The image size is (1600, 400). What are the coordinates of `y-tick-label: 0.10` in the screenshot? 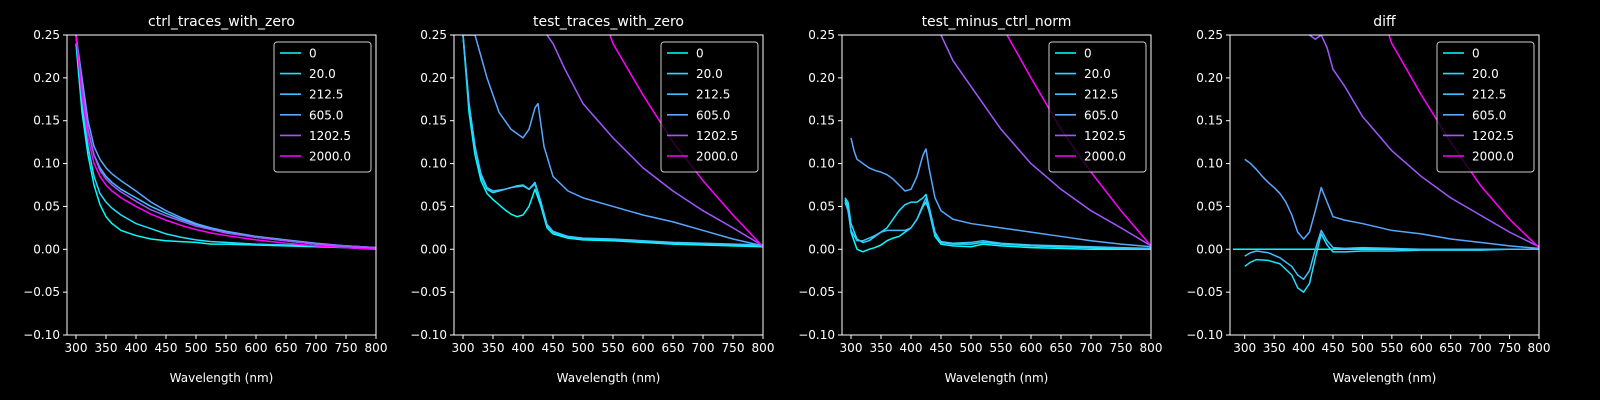 It's located at (46, 164).